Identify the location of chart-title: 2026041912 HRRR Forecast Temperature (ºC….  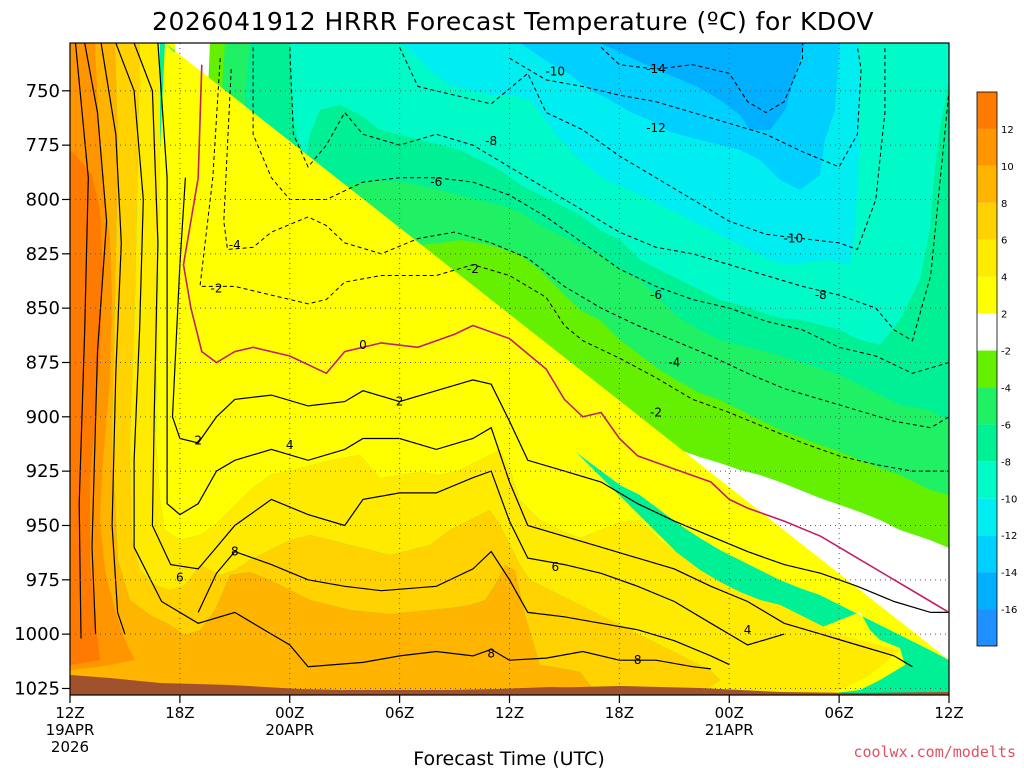
(513, 21).